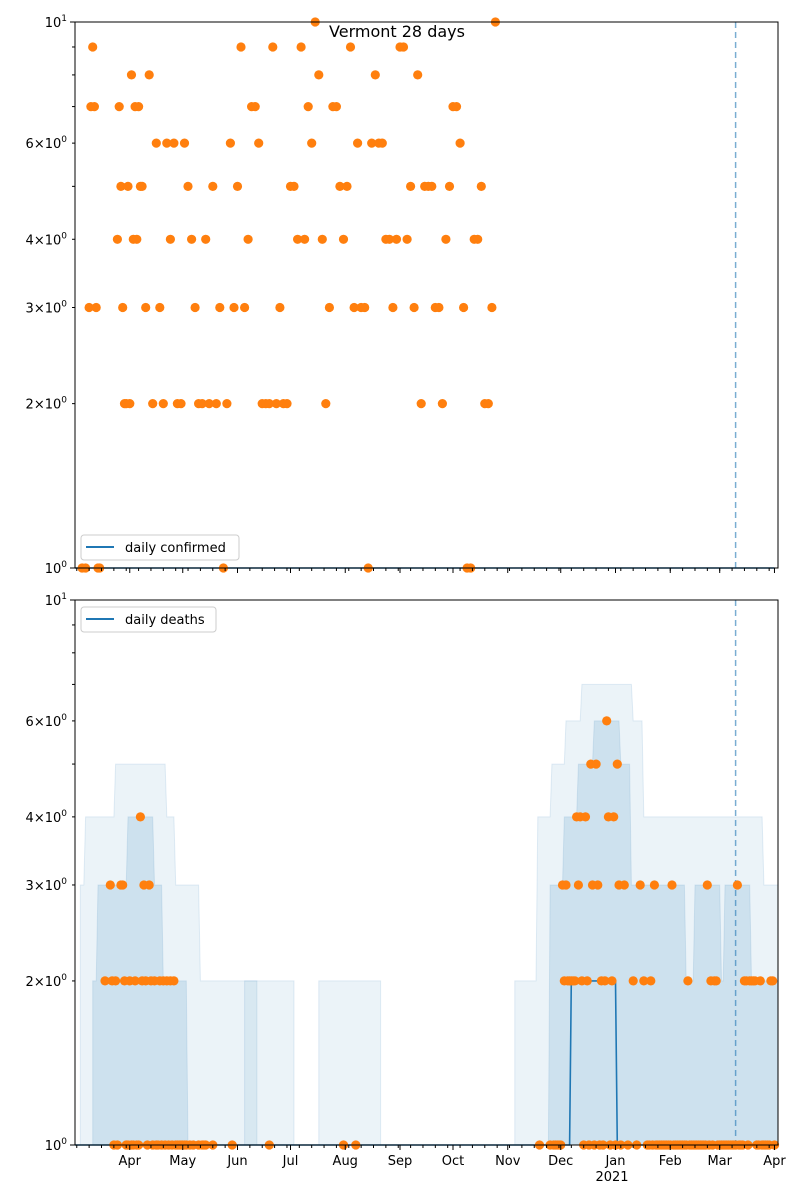  Describe the element at coordinates (400, 1161) in the screenshot. I see `deaths-x-tick-label: Sep` at that location.